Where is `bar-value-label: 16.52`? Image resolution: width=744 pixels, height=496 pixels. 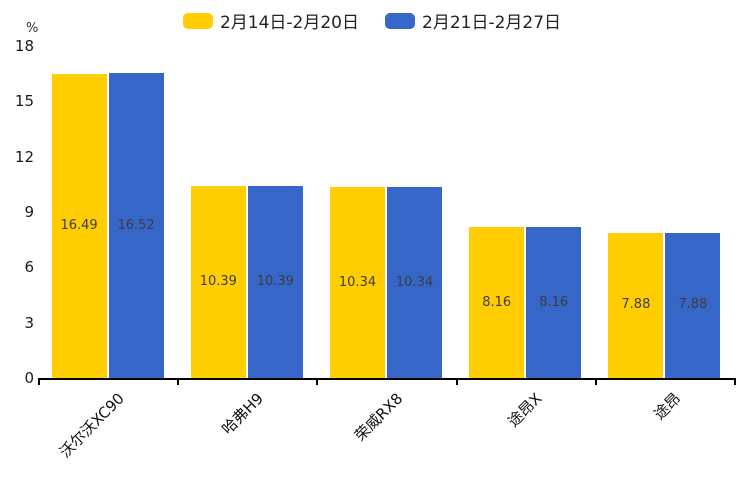 bar-value-label: 16.52 is located at coordinates (136, 225).